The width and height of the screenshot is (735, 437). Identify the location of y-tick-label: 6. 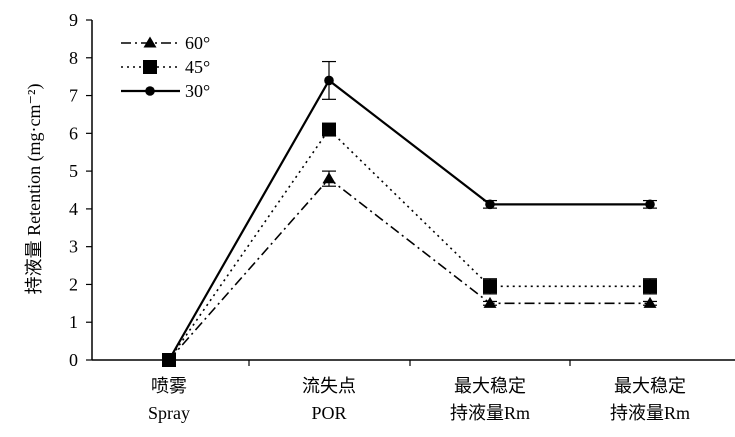
(73, 133).